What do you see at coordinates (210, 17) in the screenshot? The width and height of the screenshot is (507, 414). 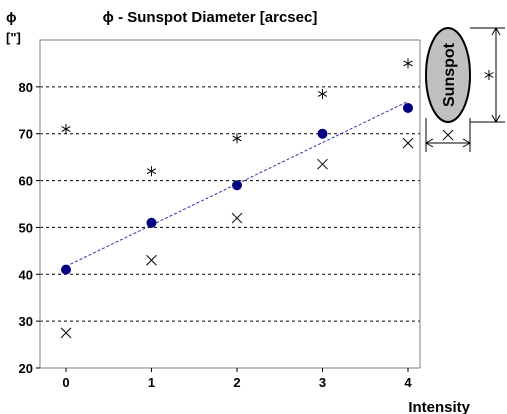 I see `chart-title: ϕ - Sunspot Diameter [arcsec]` at bounding box center [210, 17].